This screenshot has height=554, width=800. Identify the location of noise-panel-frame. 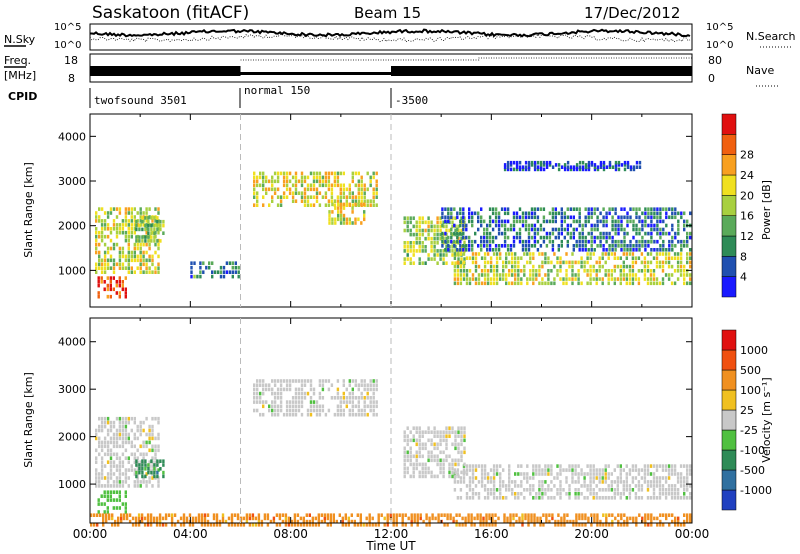
(391, 37).